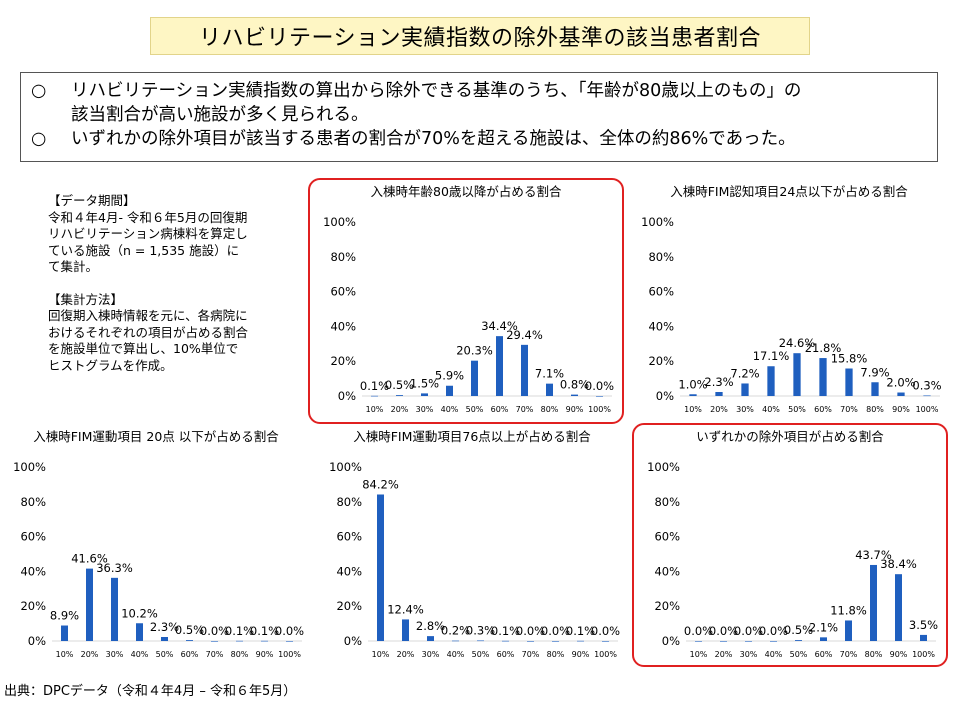 This screenshot has height=720, width=960. Describe the element at coordinates (424, 383) in the screenshot. I see `data-label: 1.5%` at that location.